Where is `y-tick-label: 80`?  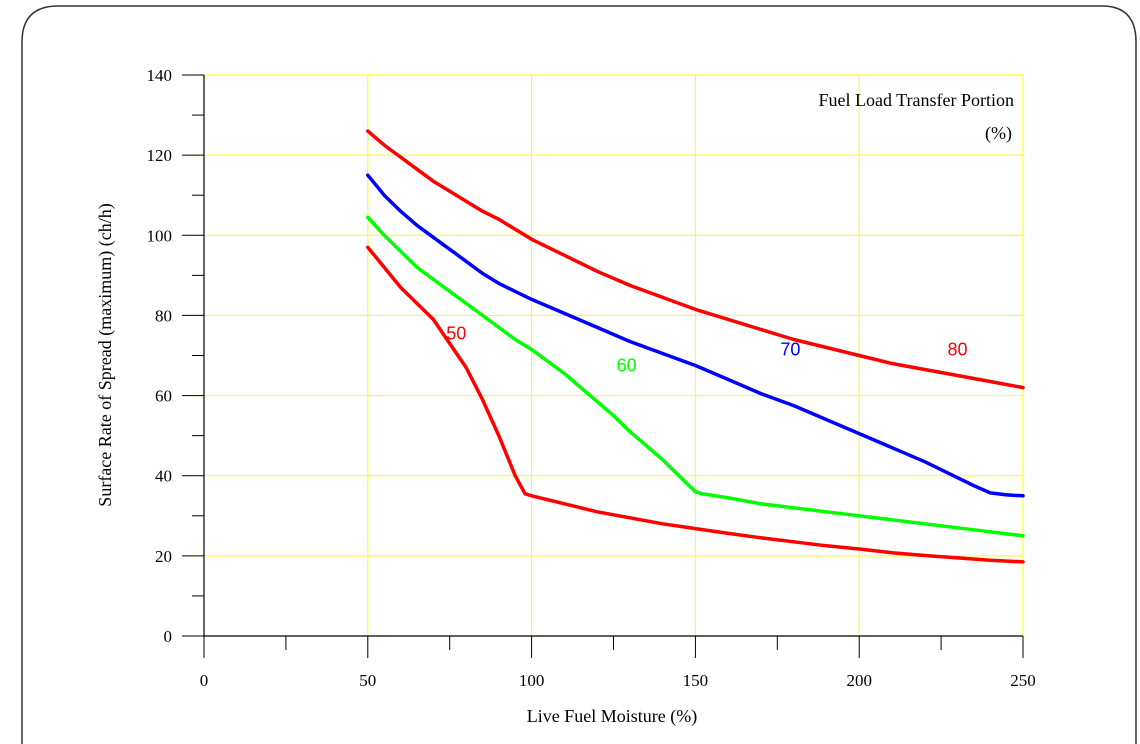
y-tick-label: 80 is located at coordinates (163, 315).